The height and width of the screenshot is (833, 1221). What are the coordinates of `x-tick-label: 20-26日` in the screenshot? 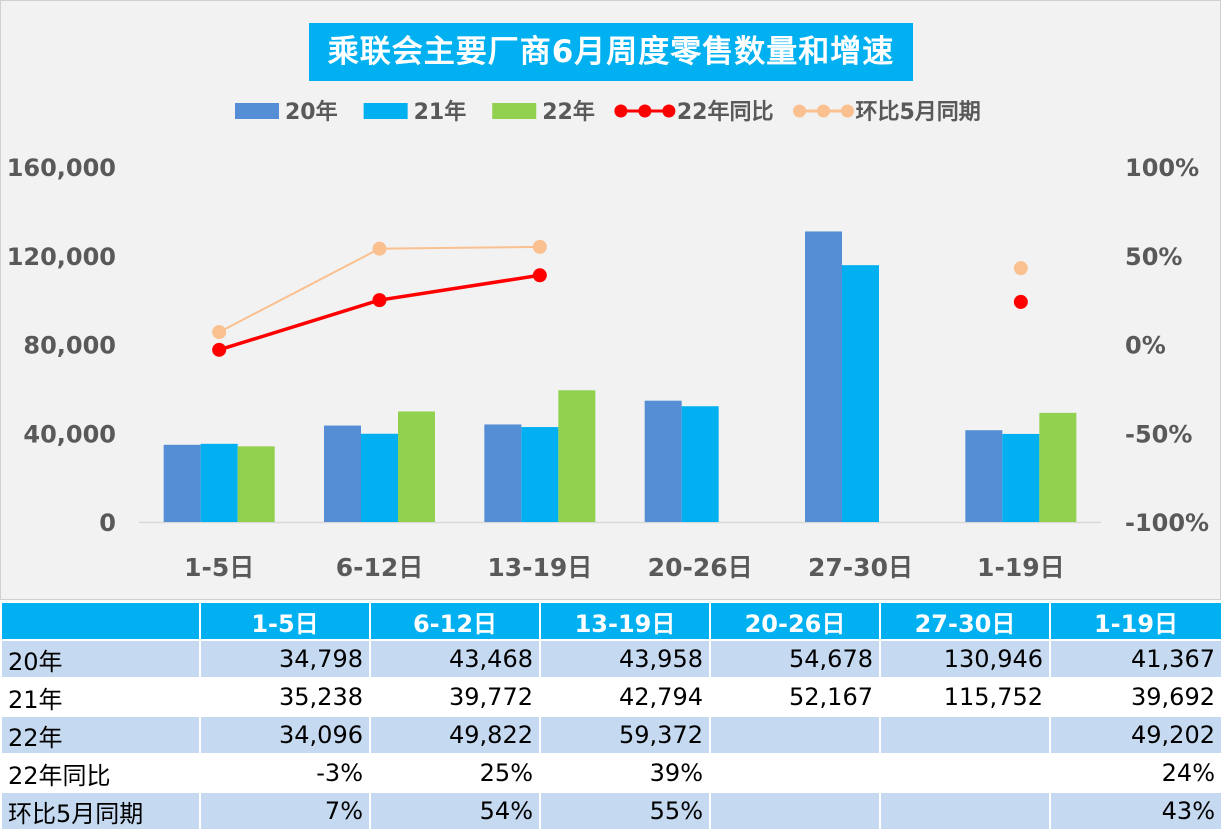 It's located at (700, 567).